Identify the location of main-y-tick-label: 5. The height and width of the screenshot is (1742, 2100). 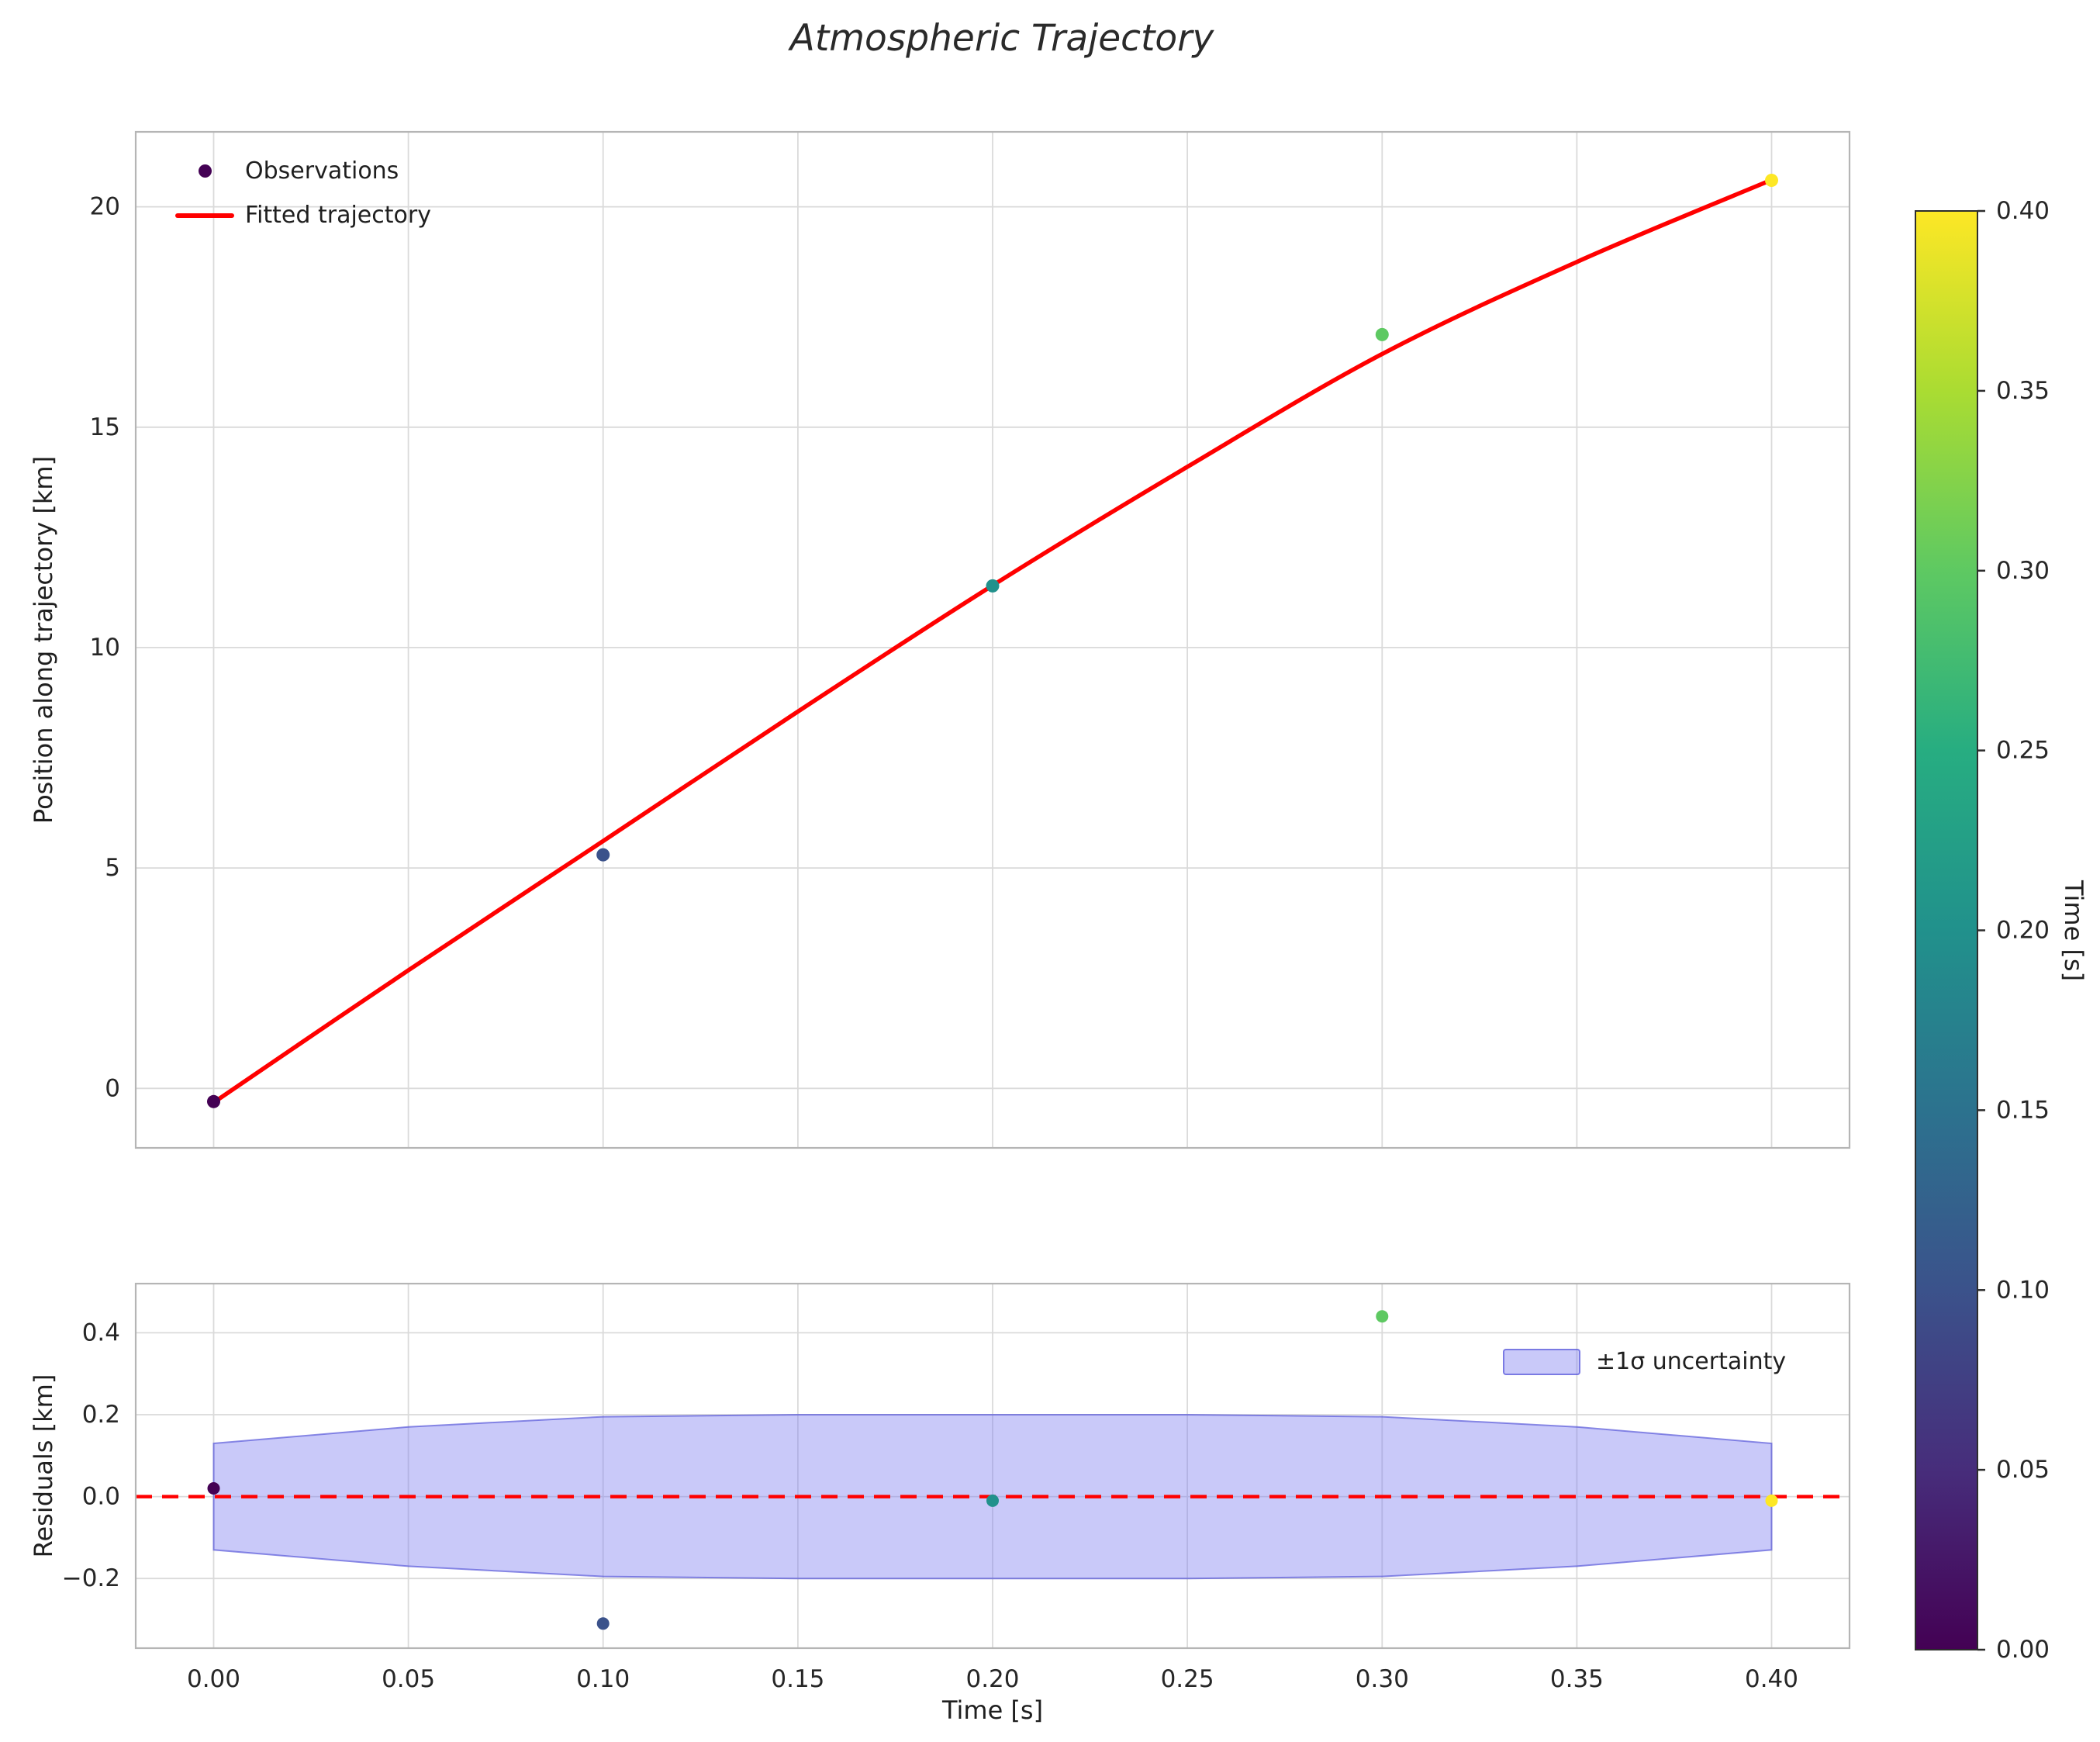
(112, 868).